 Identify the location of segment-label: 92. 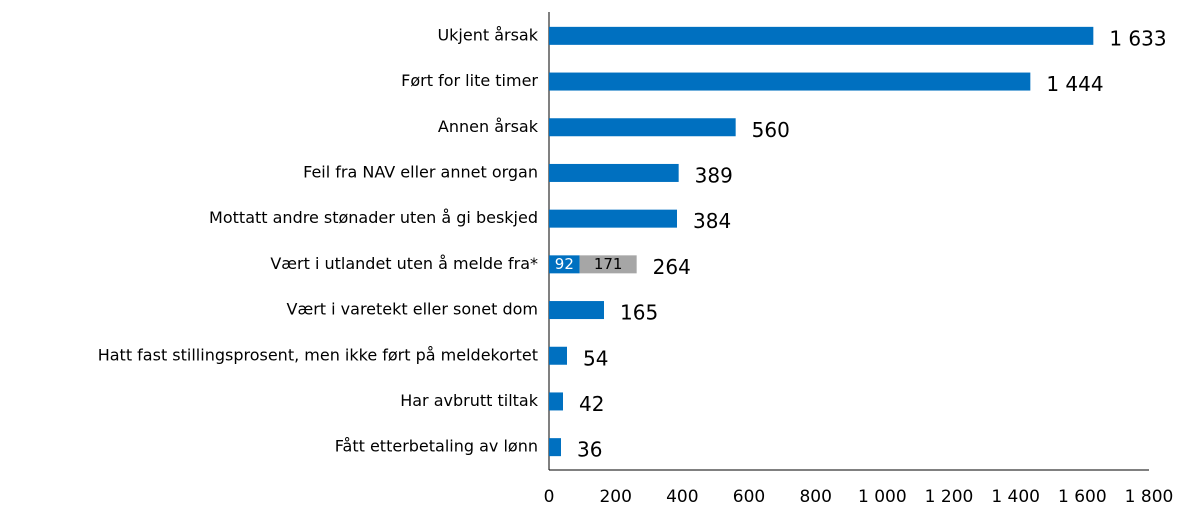
(564, 264).